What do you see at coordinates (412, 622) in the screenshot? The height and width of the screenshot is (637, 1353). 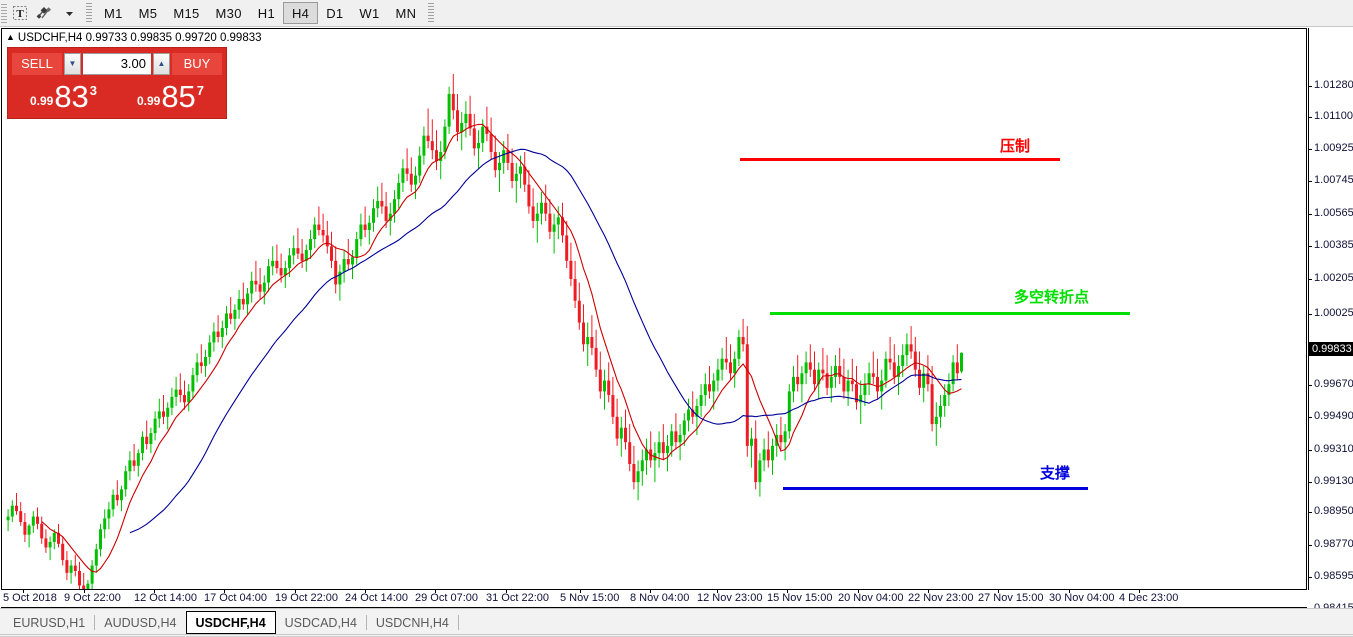 I see `chart-tab-usdcnh: USDCNH,H4` at bounding box center [412, 622].